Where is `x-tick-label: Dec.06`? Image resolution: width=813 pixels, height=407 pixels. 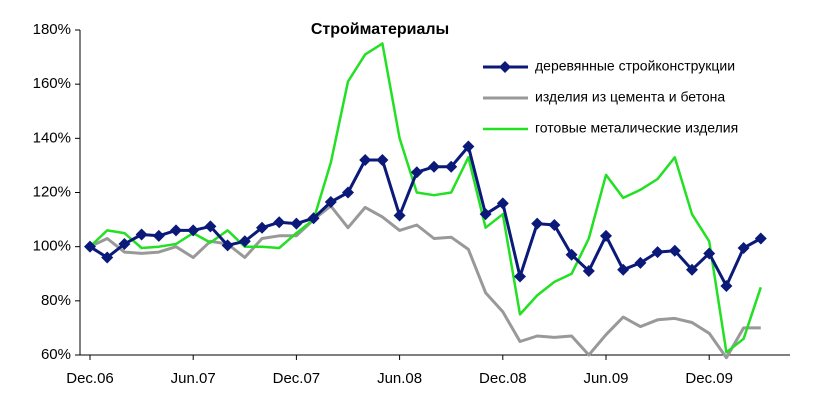
x-tick-label: Dec.06 is located at coordinates (90, 378).